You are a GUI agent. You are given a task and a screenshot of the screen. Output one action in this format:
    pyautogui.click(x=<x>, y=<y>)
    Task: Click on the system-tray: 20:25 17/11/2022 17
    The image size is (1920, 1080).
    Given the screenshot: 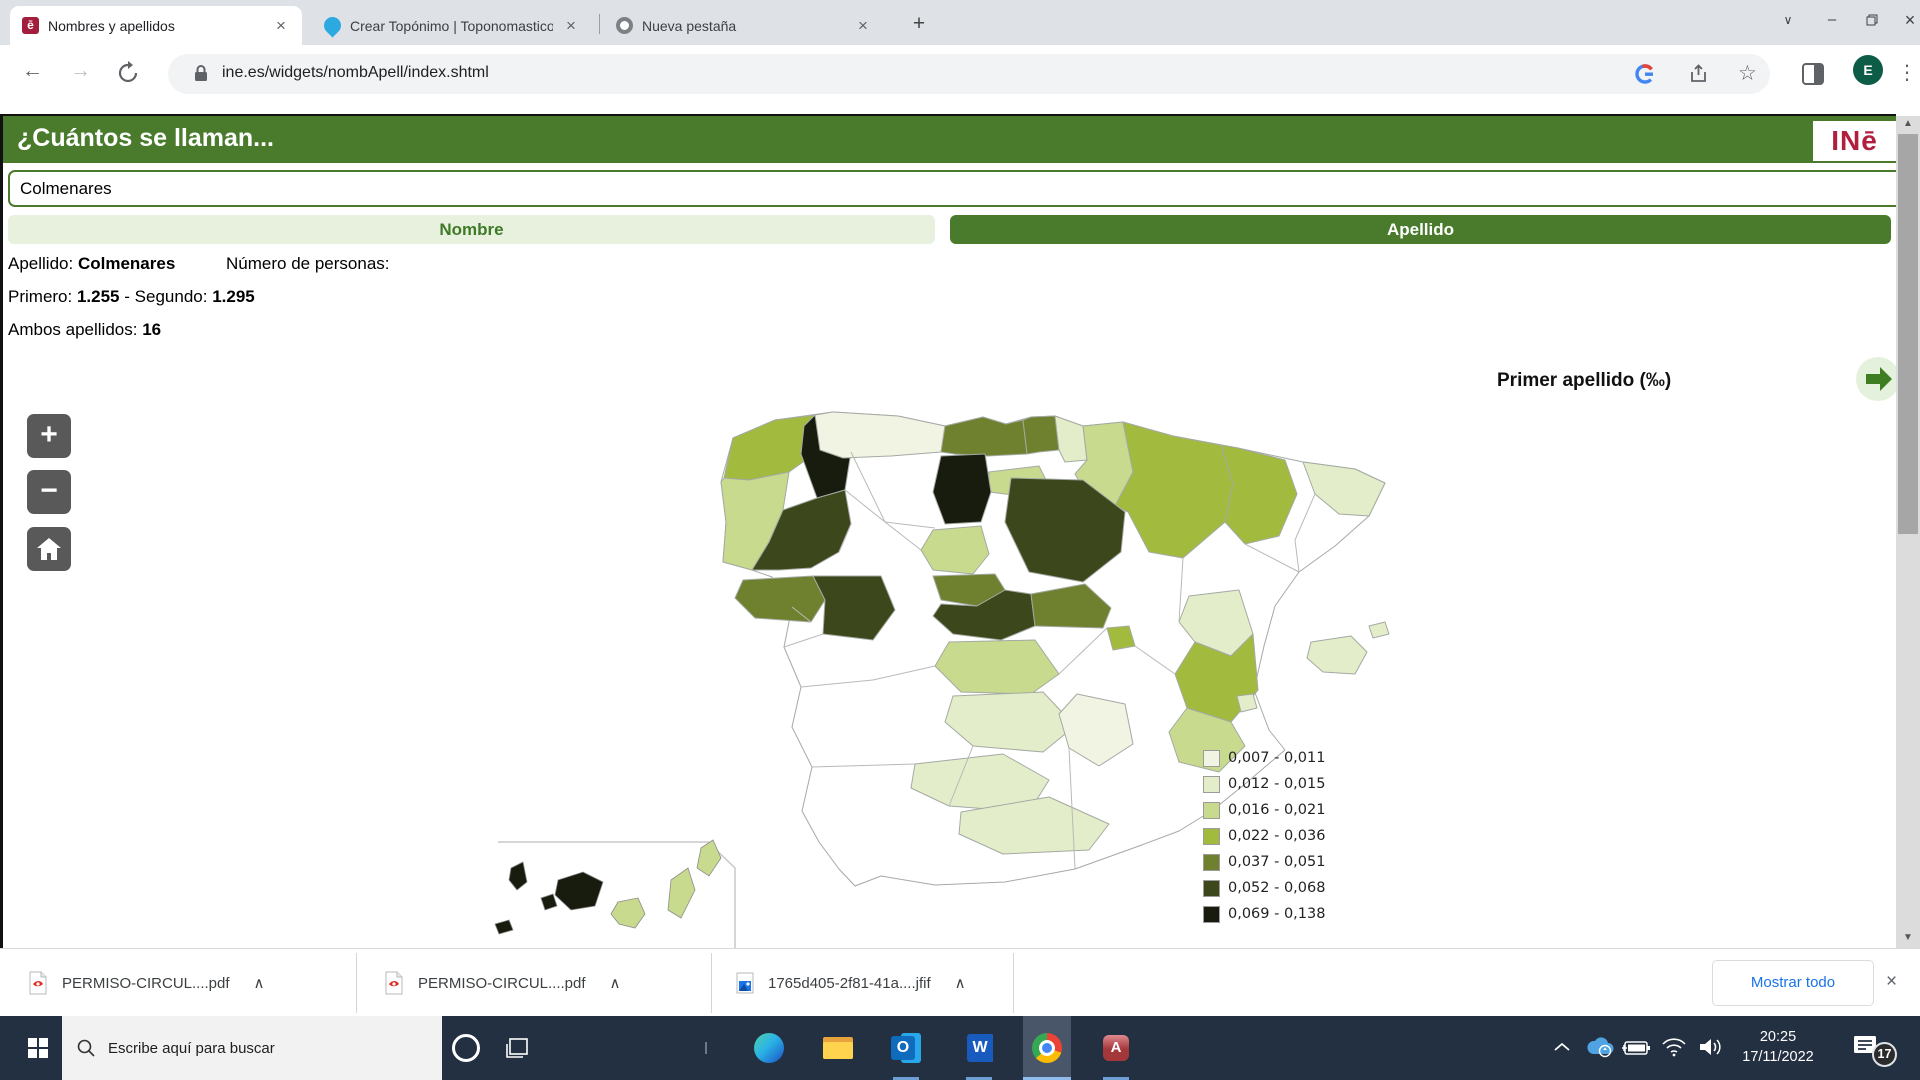 What is the action you would take?
    pyautogui.click(x=1730, y=1048)
    